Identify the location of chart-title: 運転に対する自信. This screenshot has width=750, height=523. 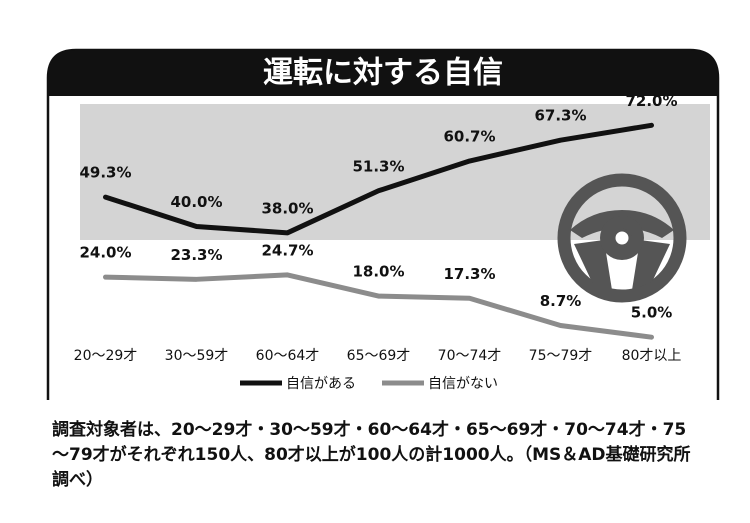
(383, 73).